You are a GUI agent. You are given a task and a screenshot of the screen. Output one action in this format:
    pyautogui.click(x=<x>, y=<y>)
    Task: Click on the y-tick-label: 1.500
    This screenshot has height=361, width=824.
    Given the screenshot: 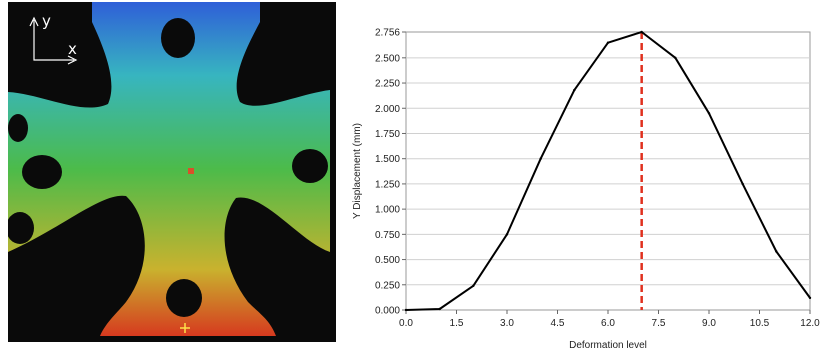 What is the action you would take?
    pyautogui.click(x=387, y=159)
    